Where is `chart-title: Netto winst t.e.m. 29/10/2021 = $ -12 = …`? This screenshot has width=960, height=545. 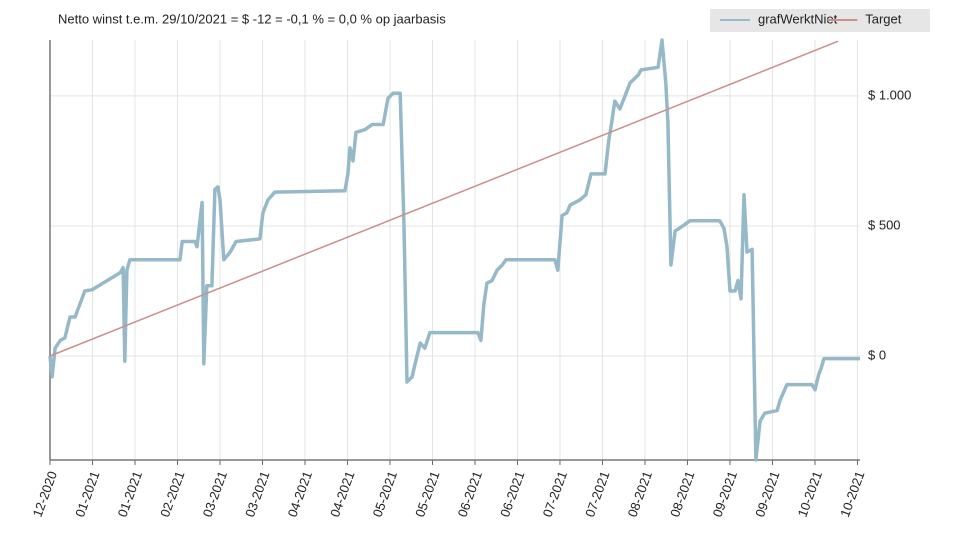
chart-title: Netto winst t.e.m. 29/10/2021 = $ -12 = … is located at coordinates (252, 18).